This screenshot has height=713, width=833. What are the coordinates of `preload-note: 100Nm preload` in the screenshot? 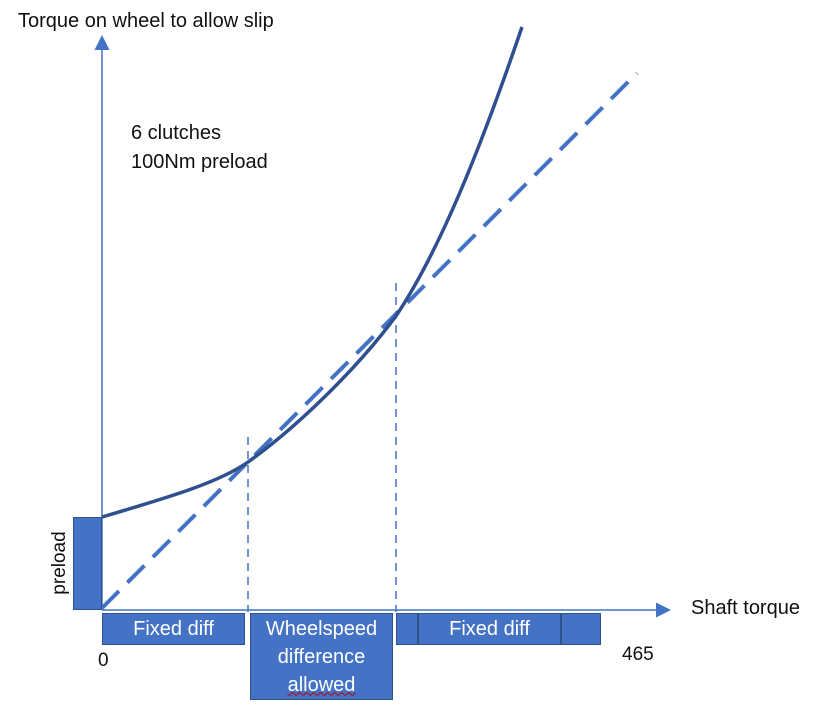 It's located at (199, 162).